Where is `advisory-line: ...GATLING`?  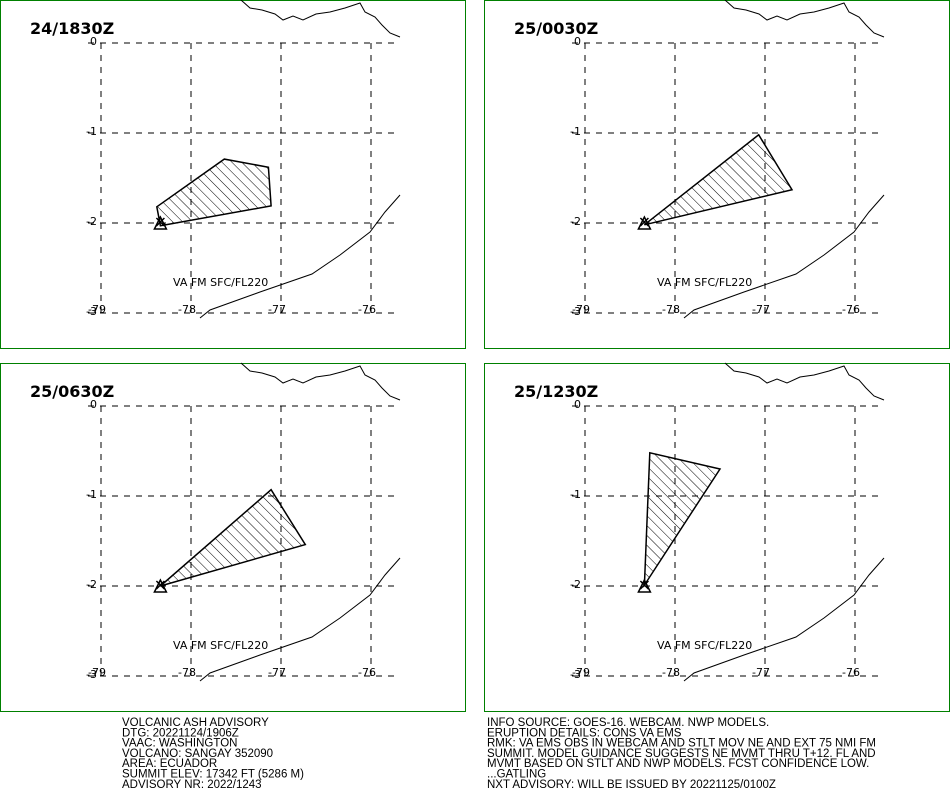 advisory-line: ...GATLING is located at coordinates (516, 775).